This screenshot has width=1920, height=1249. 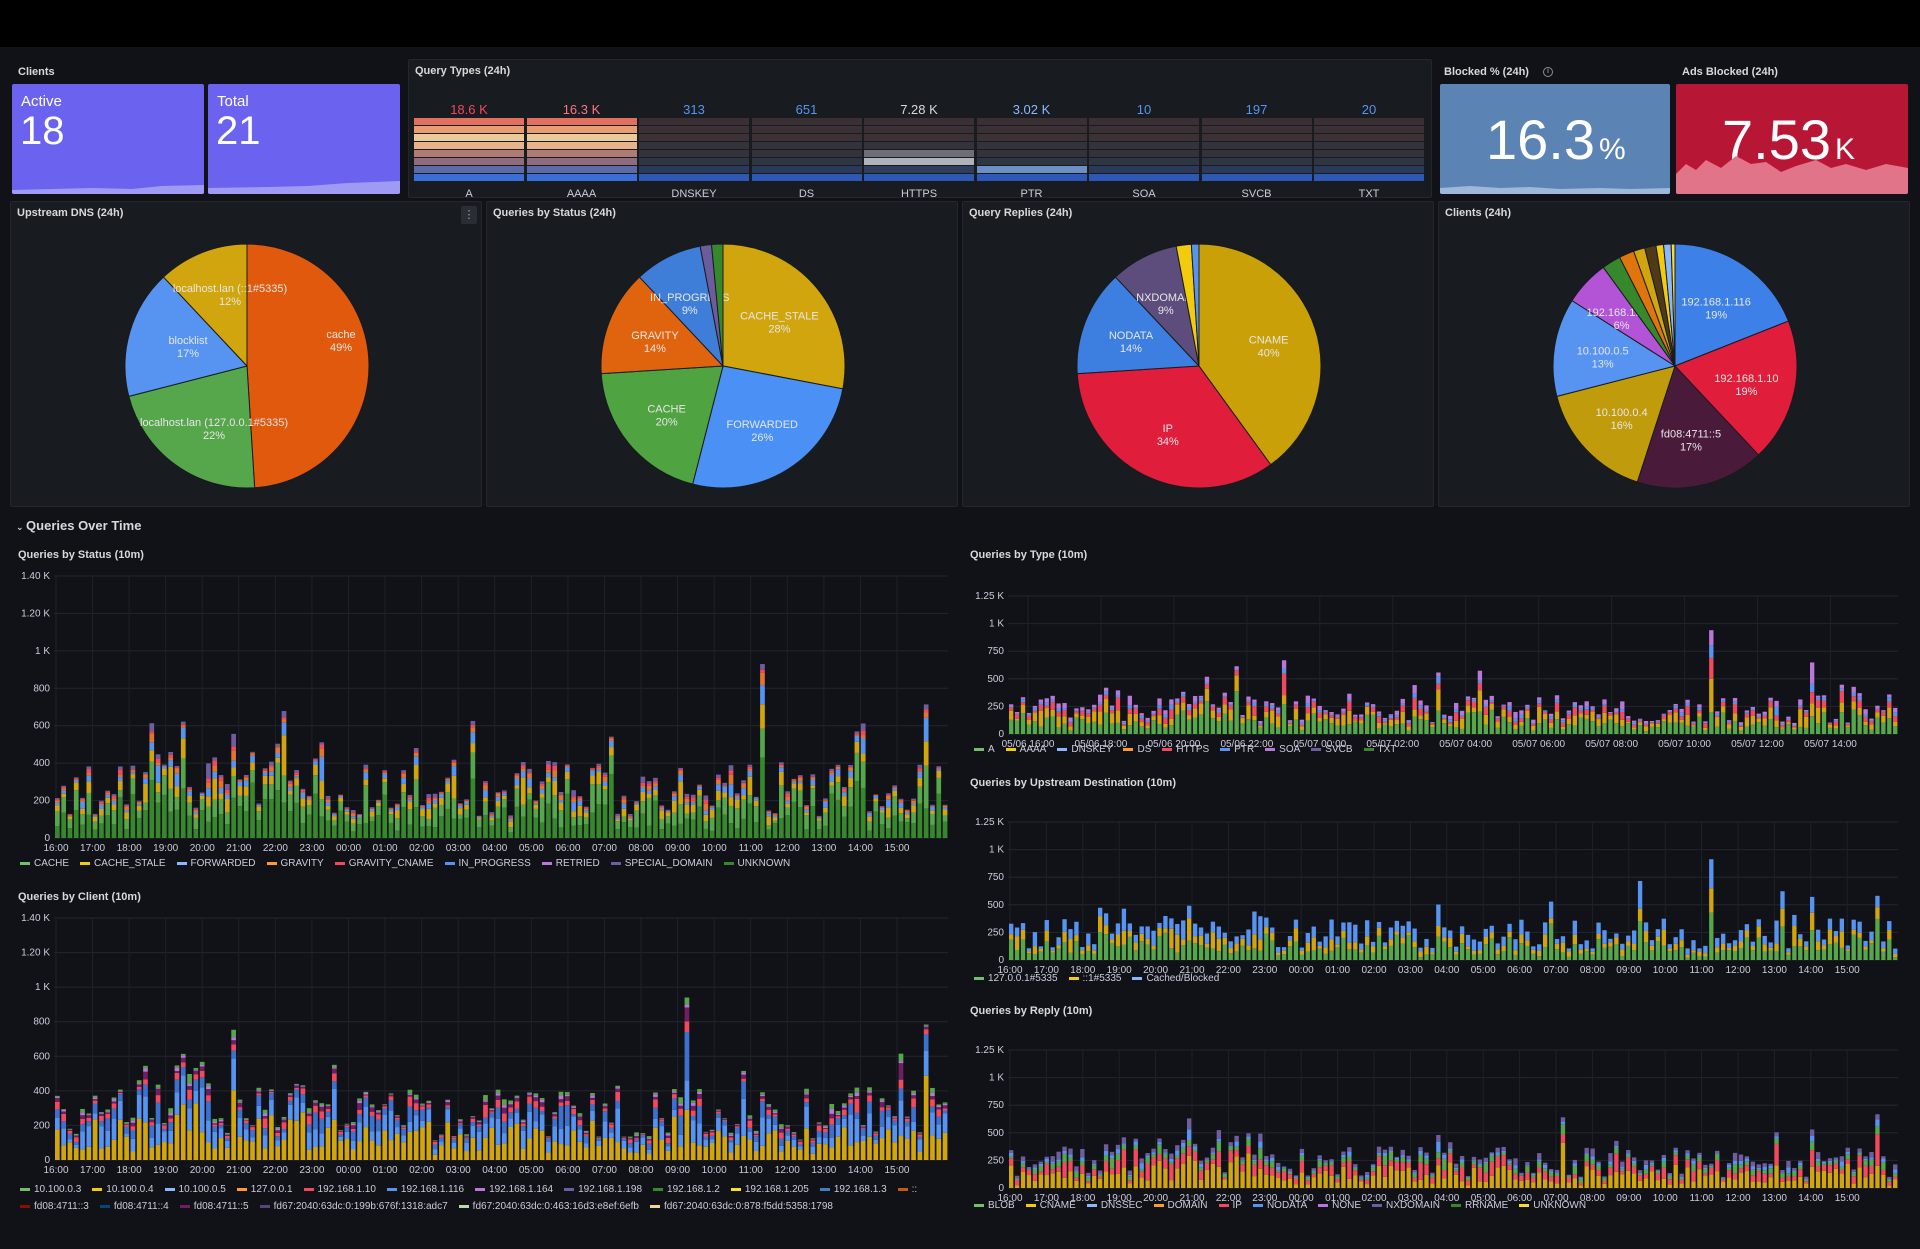 What do you see at coordinates (1237, 749) in the screenshot?
I see `legend-item: PTR` at bounding box center [1237, 749].